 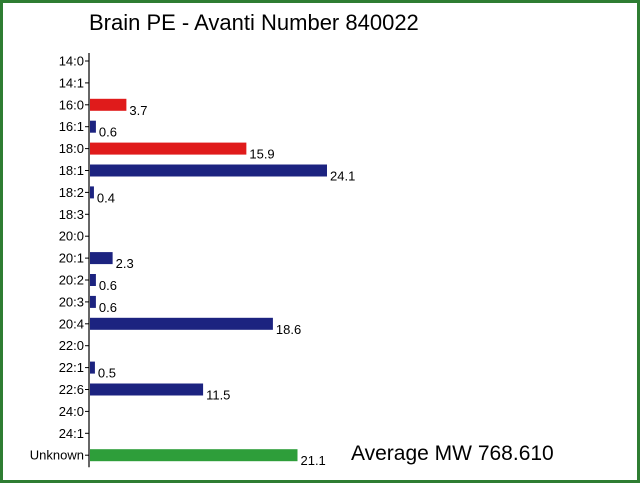 What do you see at coordinates (194, 455) in the screenshot?
I see `bar-unknown` at bounding box center [194, 455].